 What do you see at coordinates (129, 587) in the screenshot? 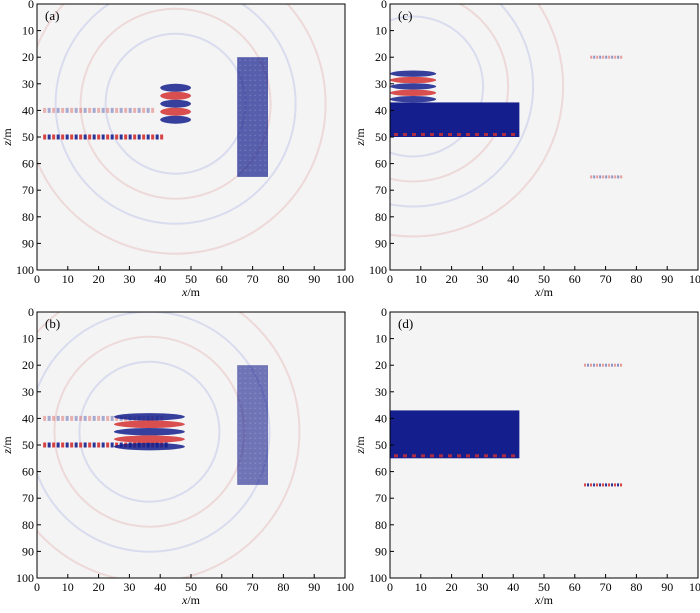
I see `x-tick-label: 30` at bounding box center [129, 587].